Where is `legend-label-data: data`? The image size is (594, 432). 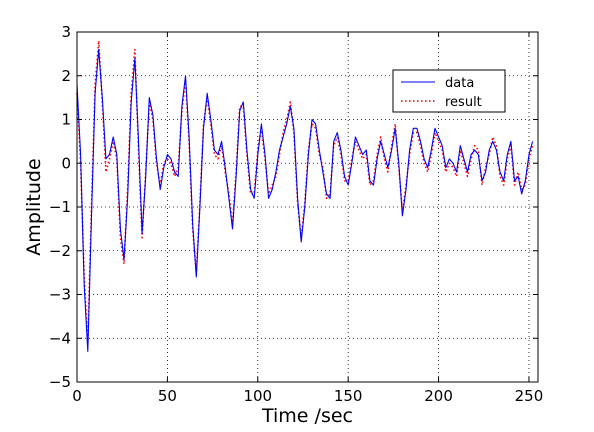 legend-label-data: data is located at coordinates (459, 83).